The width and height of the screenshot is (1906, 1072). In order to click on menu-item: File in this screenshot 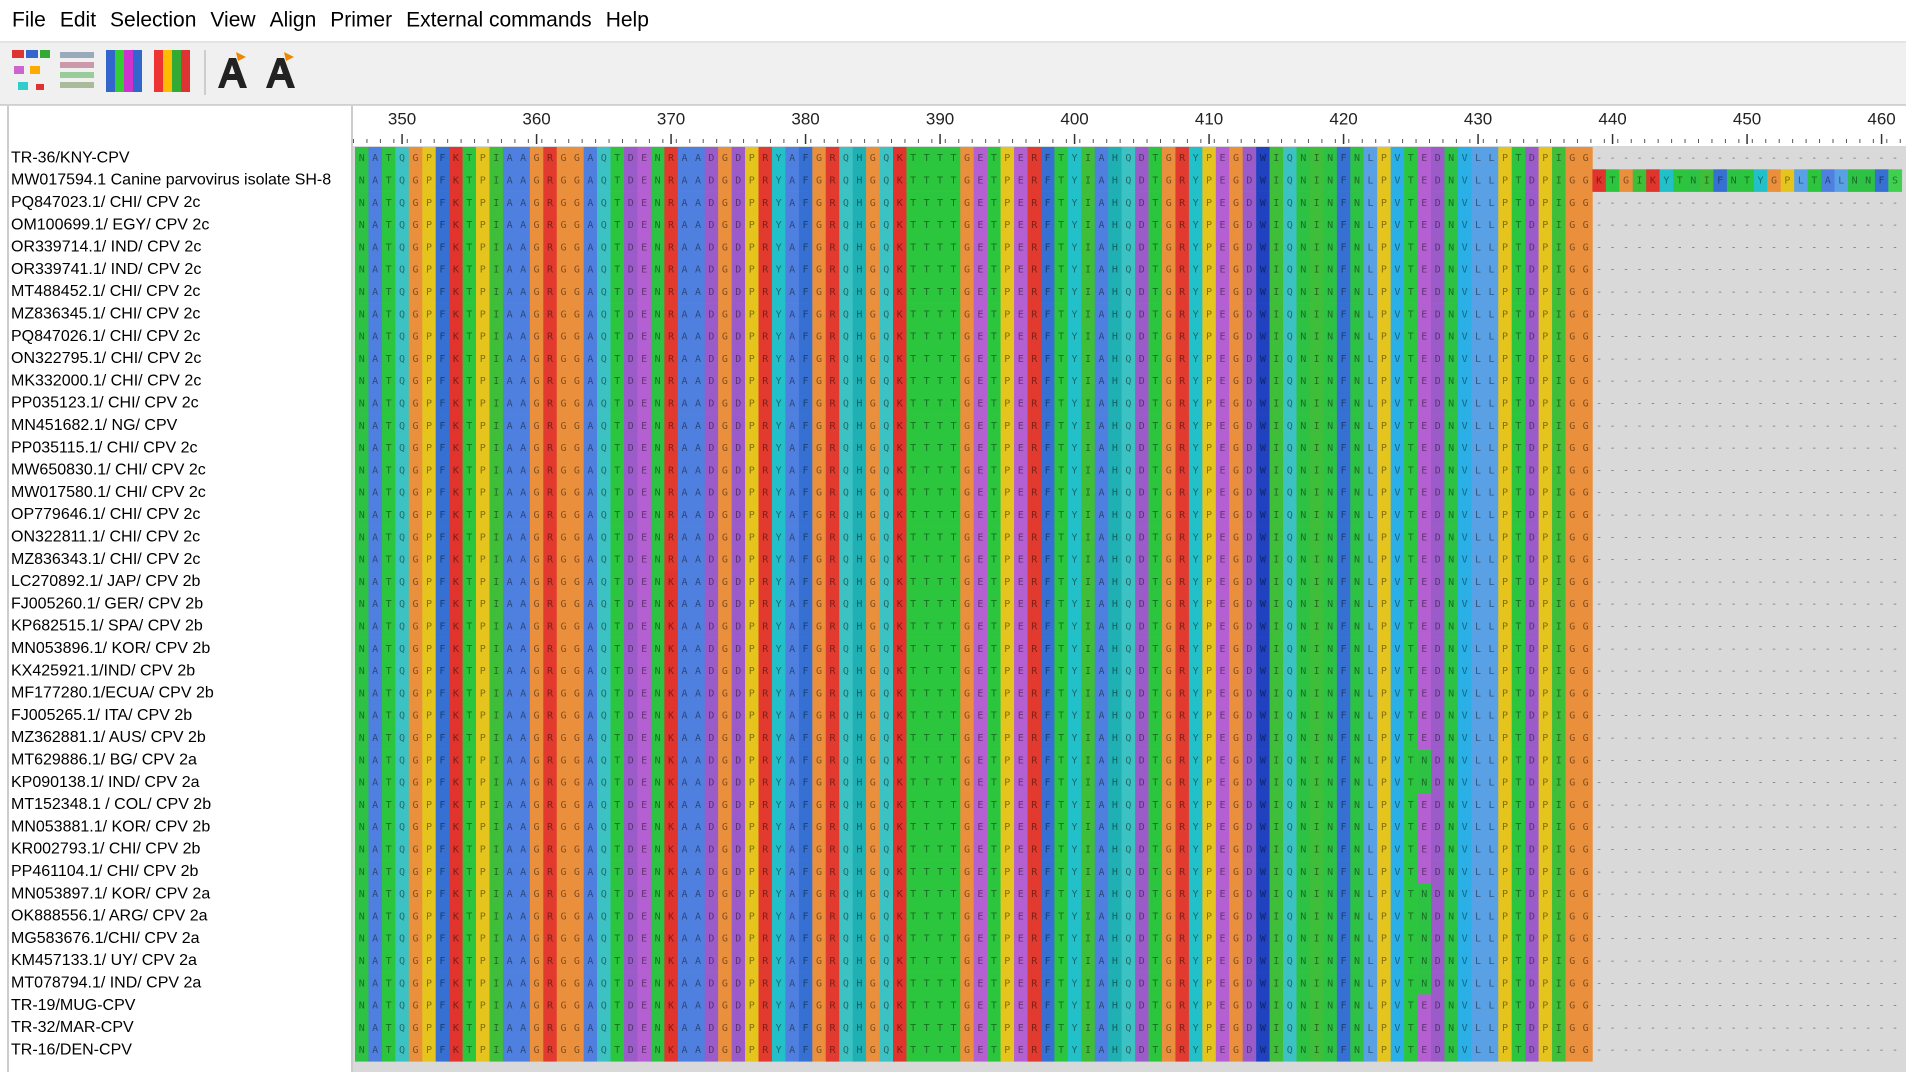, I will do `click(29, 20)`.